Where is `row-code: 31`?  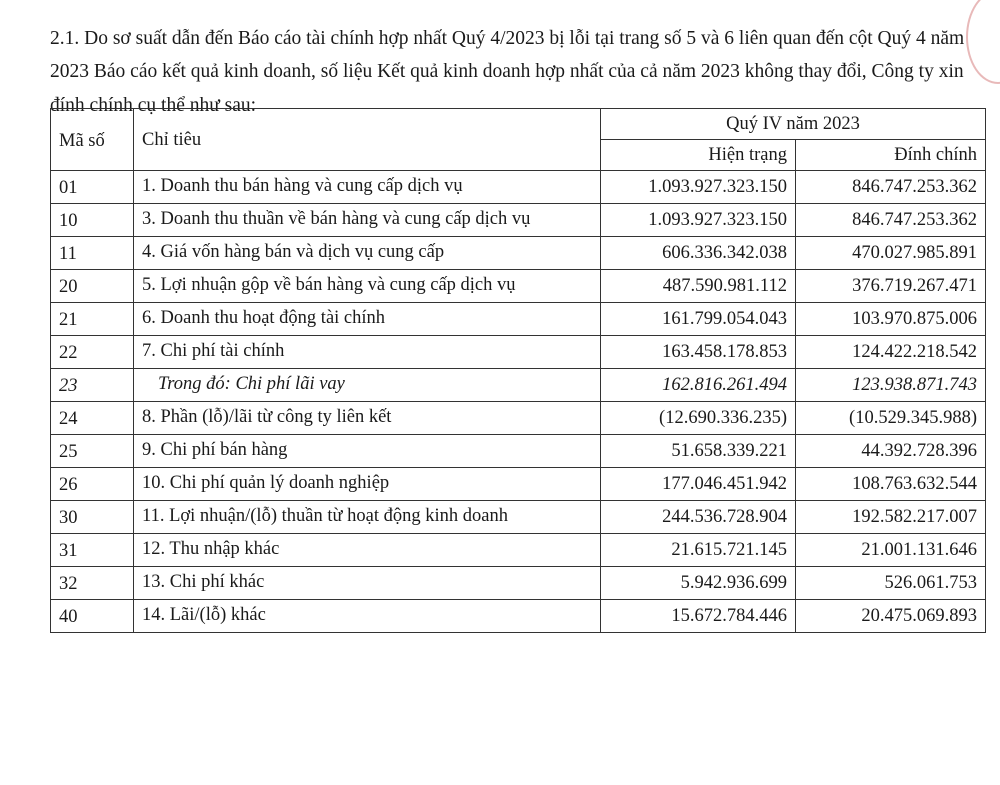
row-code: 31 is located at coordinates (92, 550).